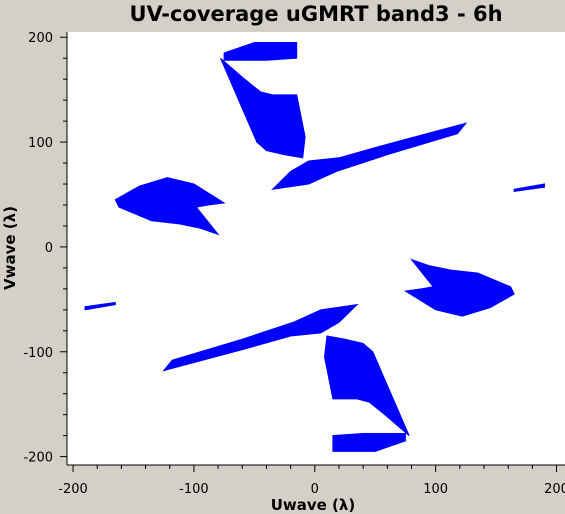 The image size is (565, 514). I want to click on x-tick-label: 200, so click(554, 489).